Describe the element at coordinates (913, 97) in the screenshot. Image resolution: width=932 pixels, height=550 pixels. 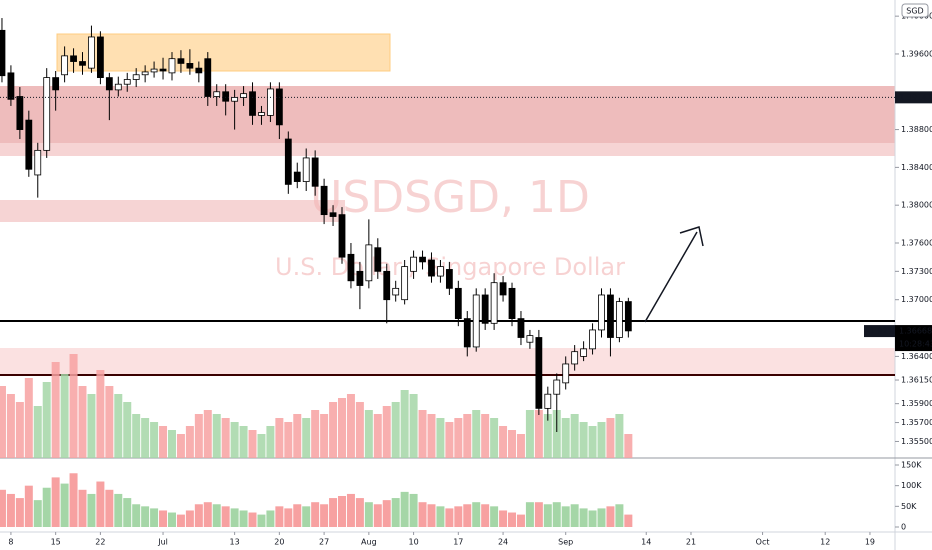
I see `price-label-box` at that location.